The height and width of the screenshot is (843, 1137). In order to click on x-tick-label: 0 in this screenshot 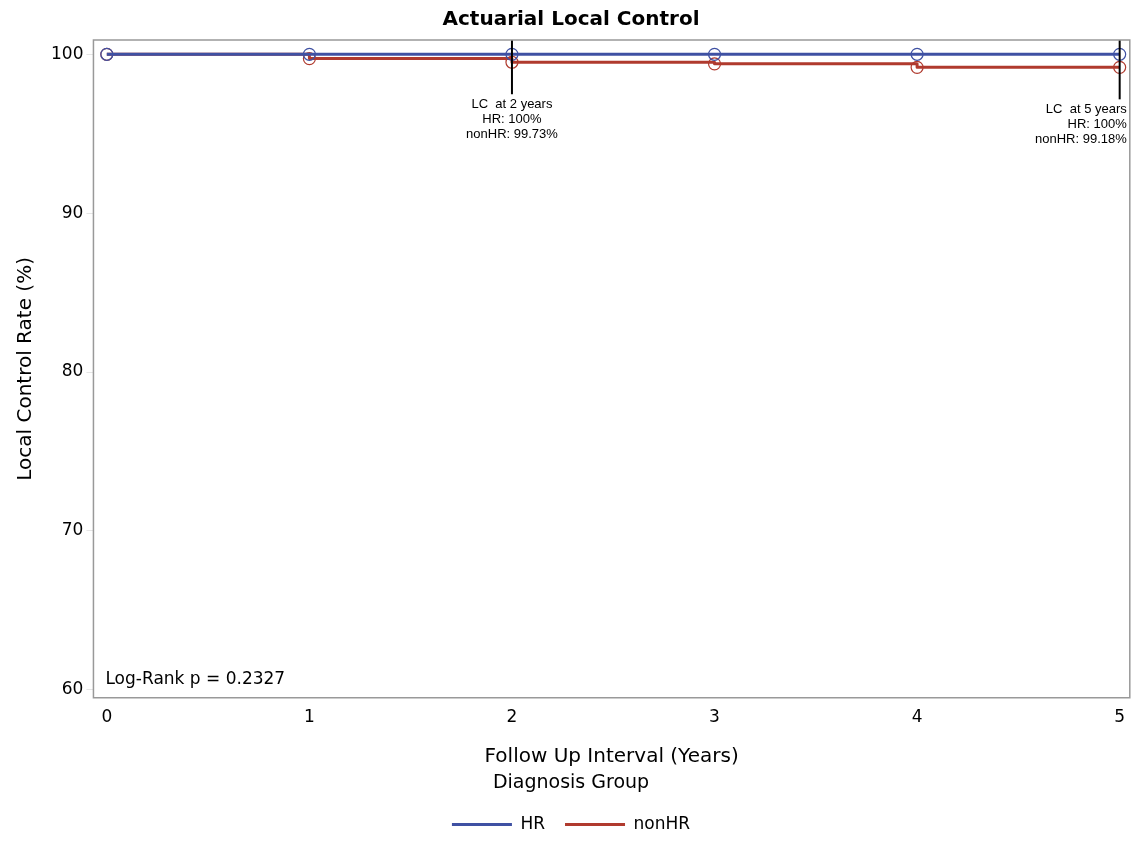, I will do `click(107, 716)`.